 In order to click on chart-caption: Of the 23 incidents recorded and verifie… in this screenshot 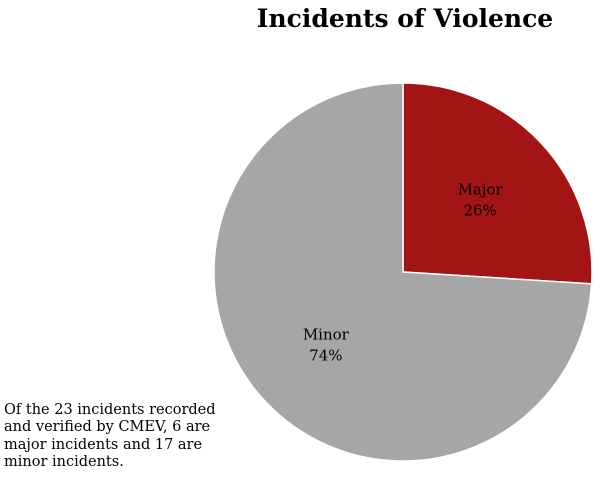, I will do `click(110, 436)`.